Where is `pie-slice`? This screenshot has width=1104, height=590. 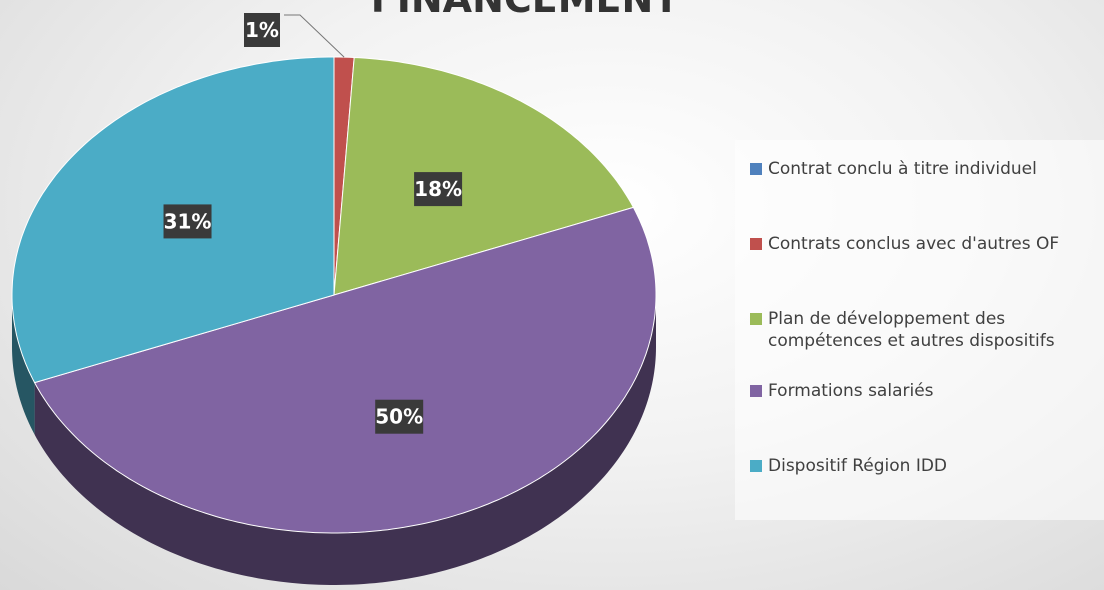
pie-slice is located at coordinates (484, 176).